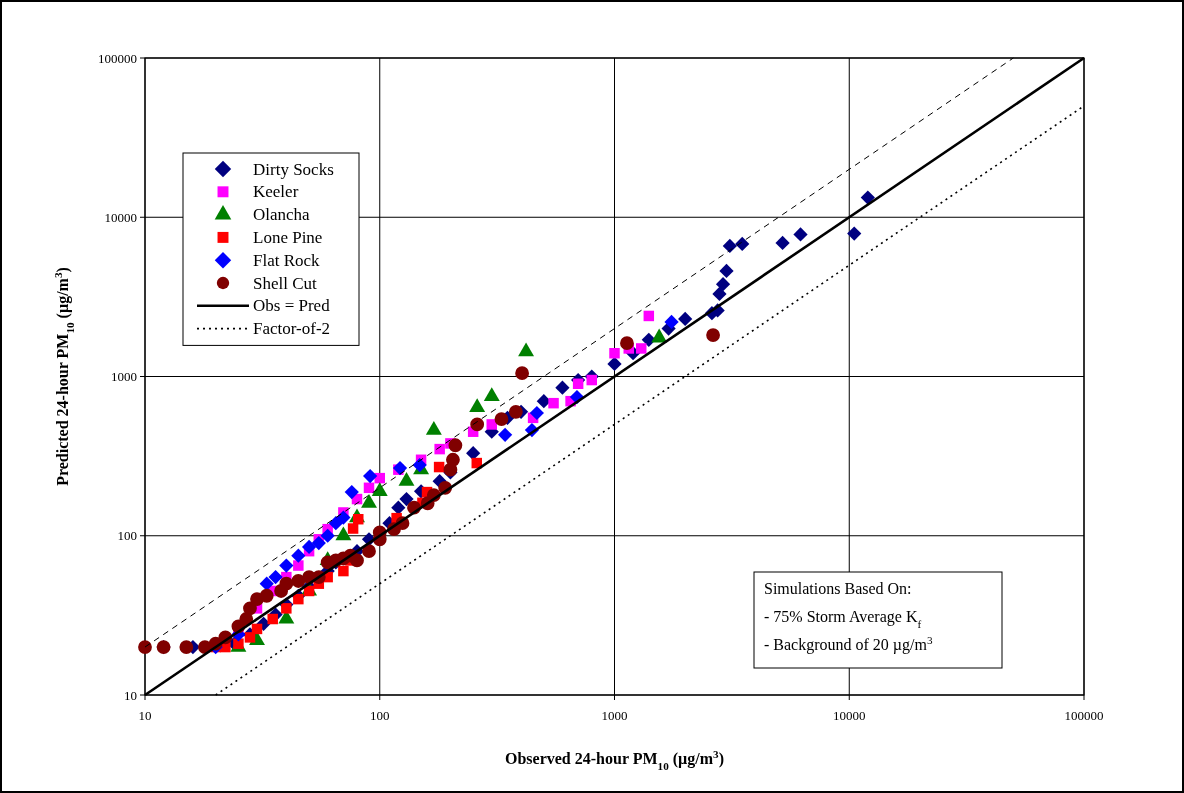 This screenshot has width=1184, height=793. I want to click on annotation: Simulations Based On:, so click(838, 588).